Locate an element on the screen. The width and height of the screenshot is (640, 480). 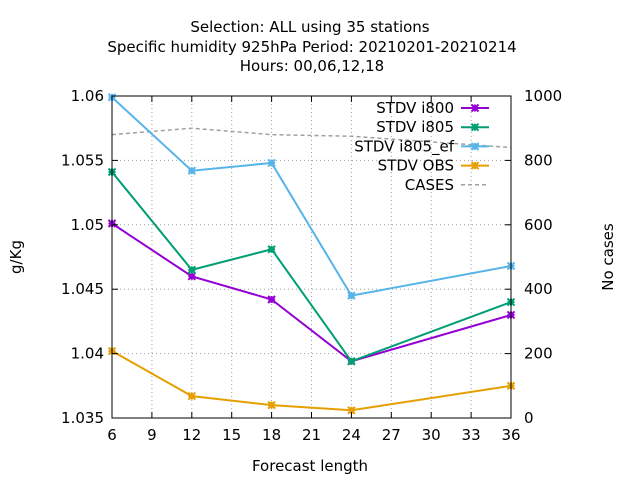
y2-axis-label: No cases is located at coordinates (608, 257).